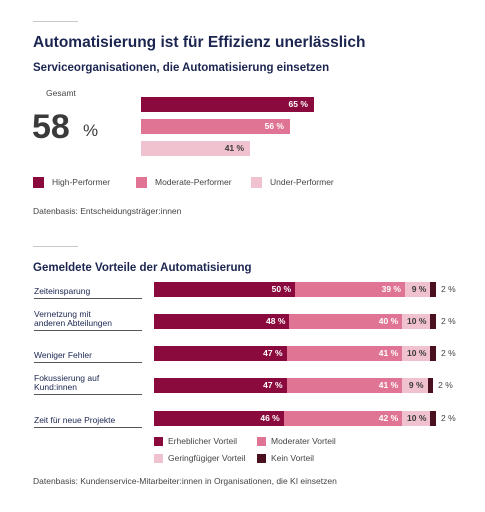 The width and height of the screenshot is (485, 512). What do you see at coordinates (302, 182) in the screenshot?
I see `legend-label: Under-Performer` at bounding box center [302, 182].